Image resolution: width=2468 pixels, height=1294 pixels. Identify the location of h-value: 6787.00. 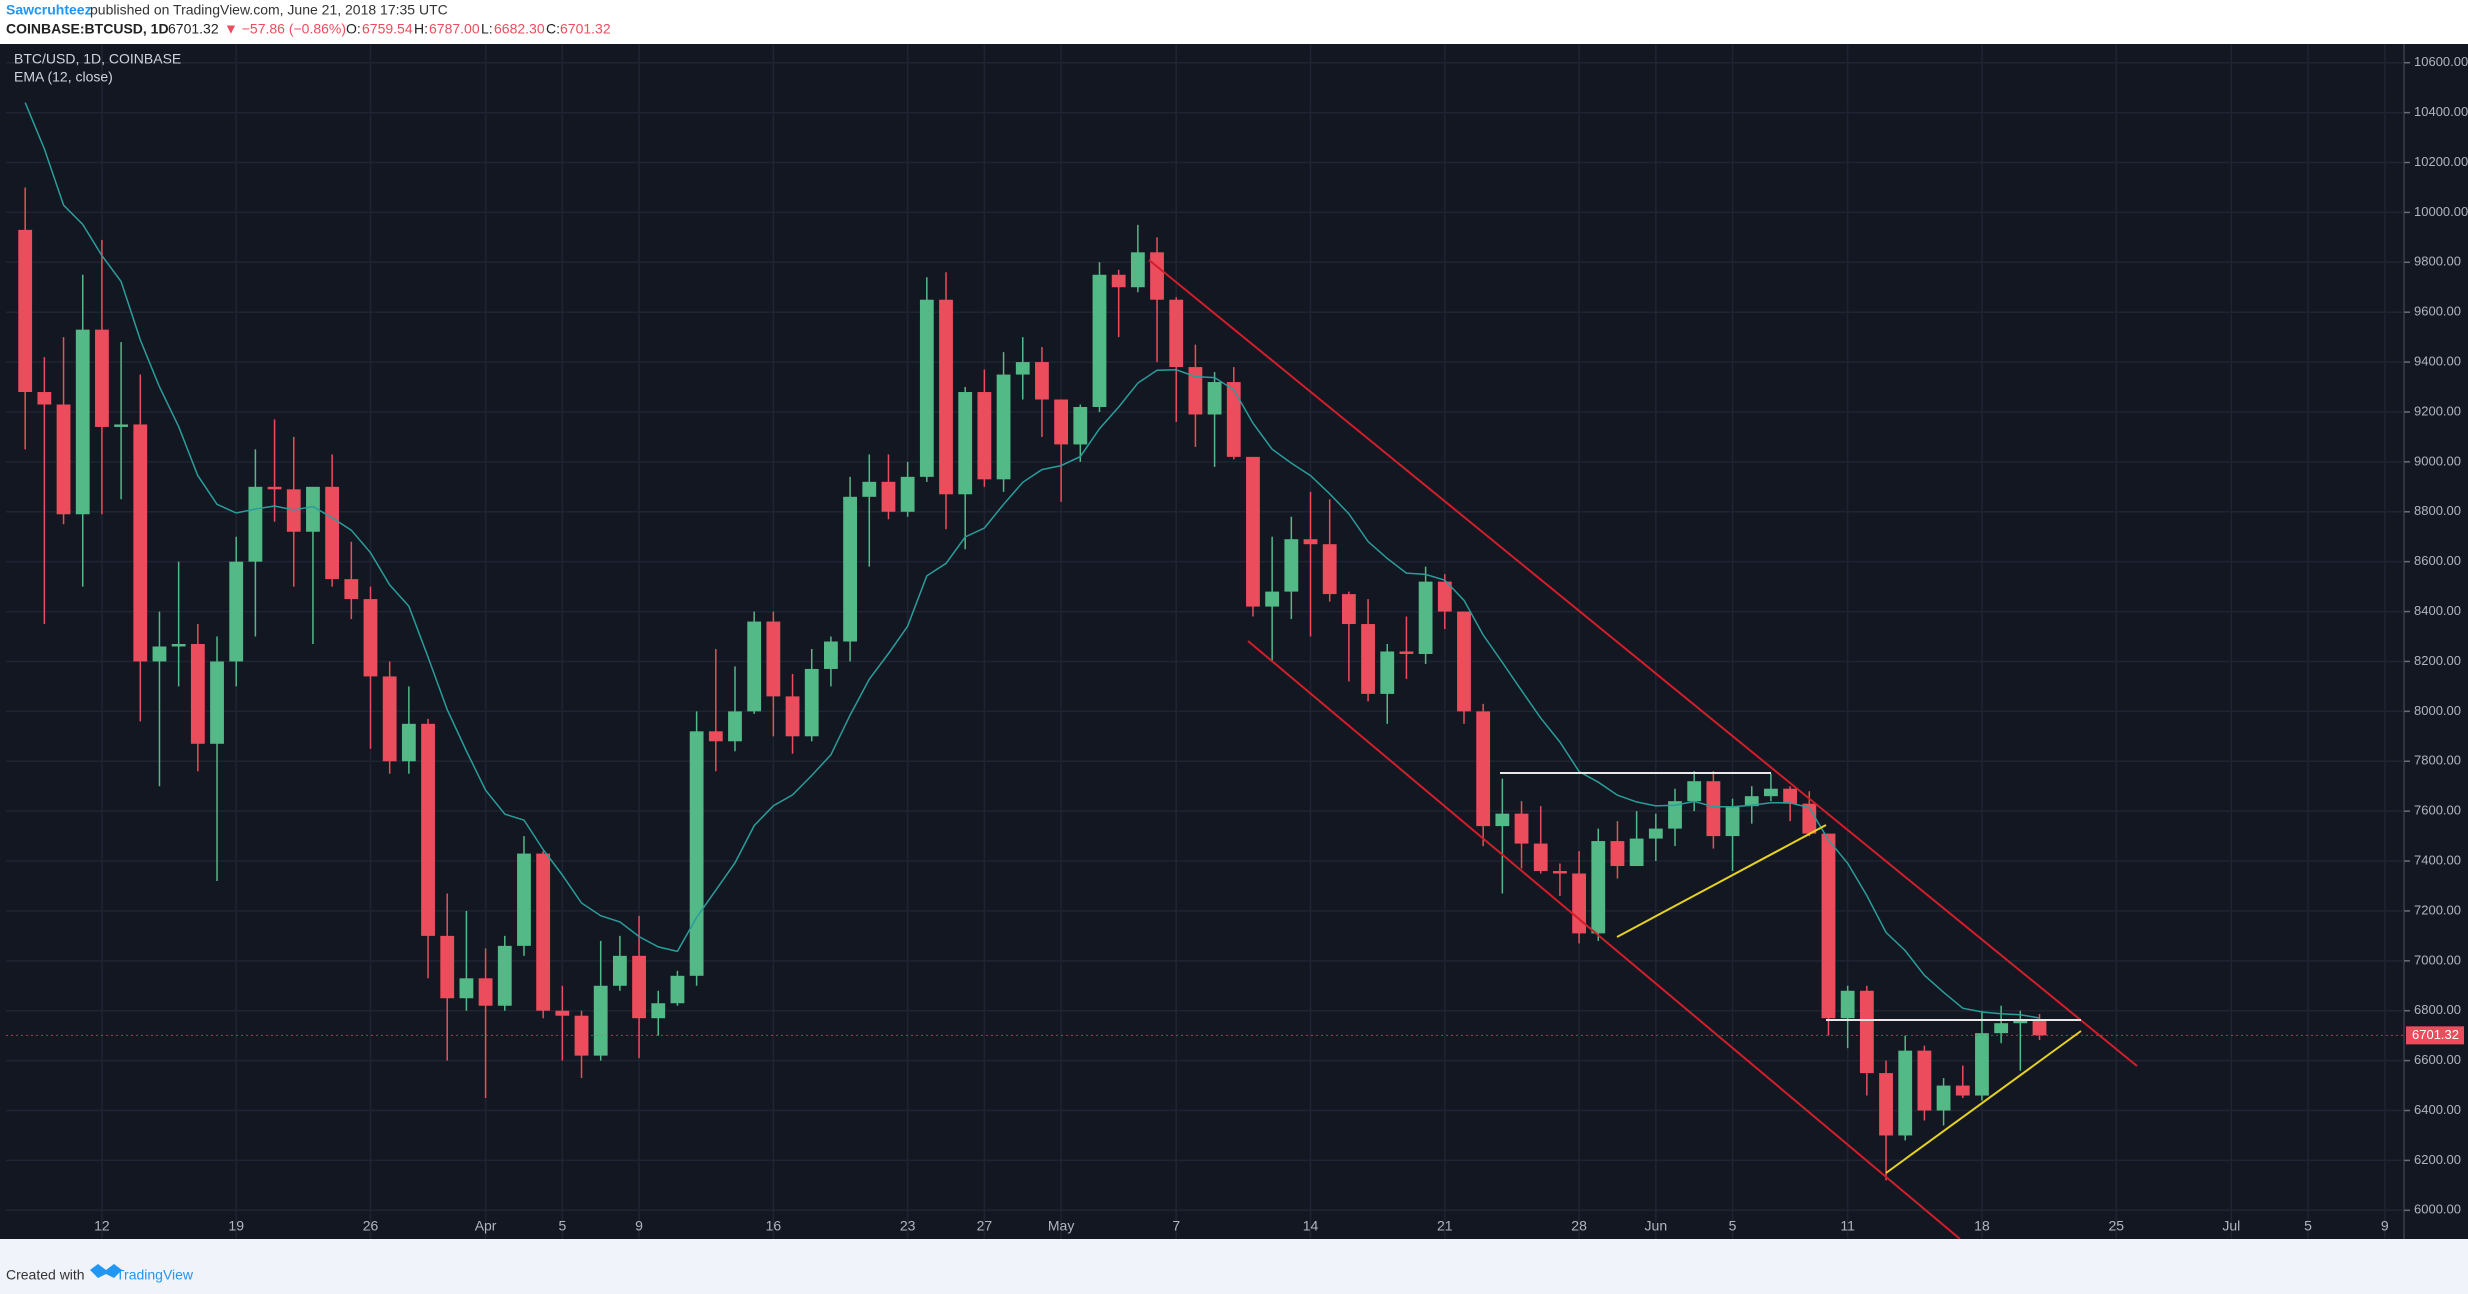
(454, 29).